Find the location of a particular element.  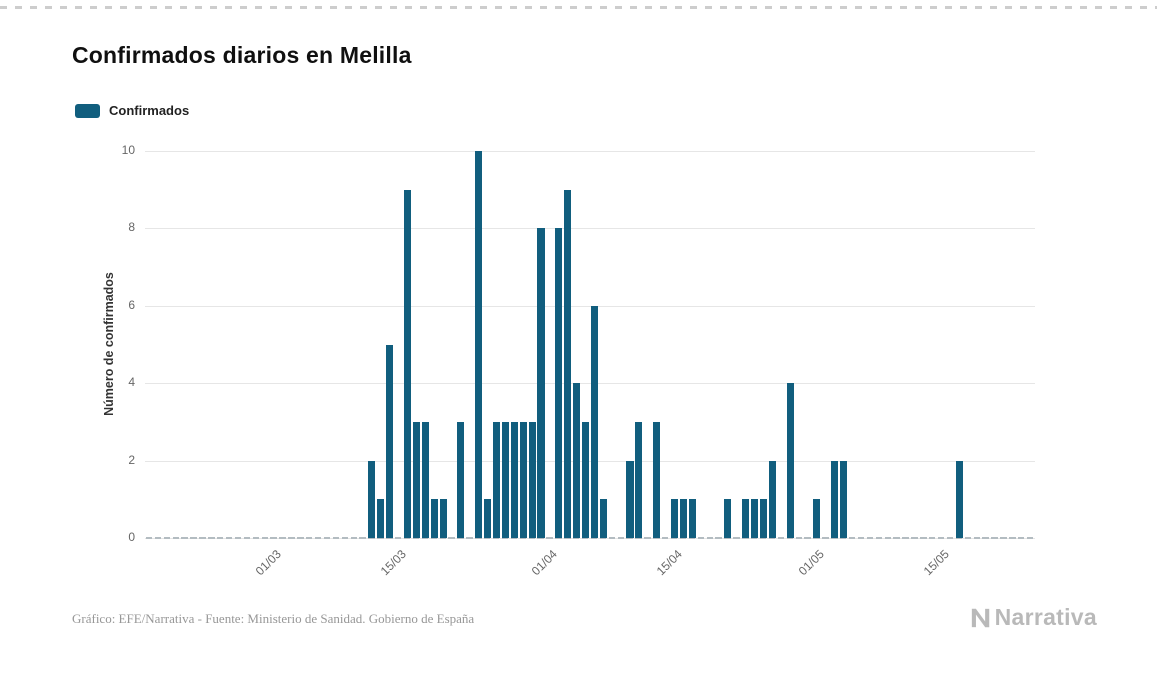

top-dashed-line is located at coordinates (578, 7).